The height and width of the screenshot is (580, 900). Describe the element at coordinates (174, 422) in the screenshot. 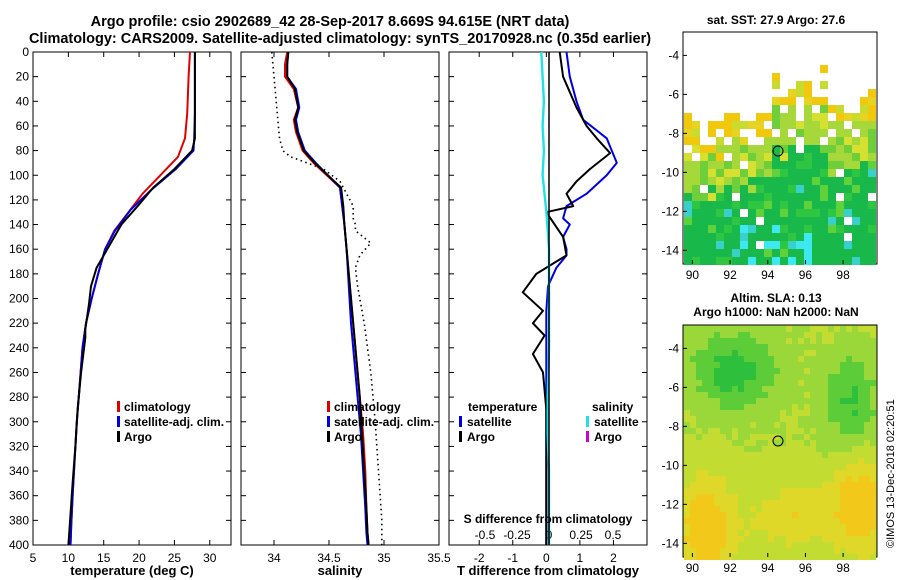

I see `temperature-legend-satellite: satellite-adj. clim.` at that location.